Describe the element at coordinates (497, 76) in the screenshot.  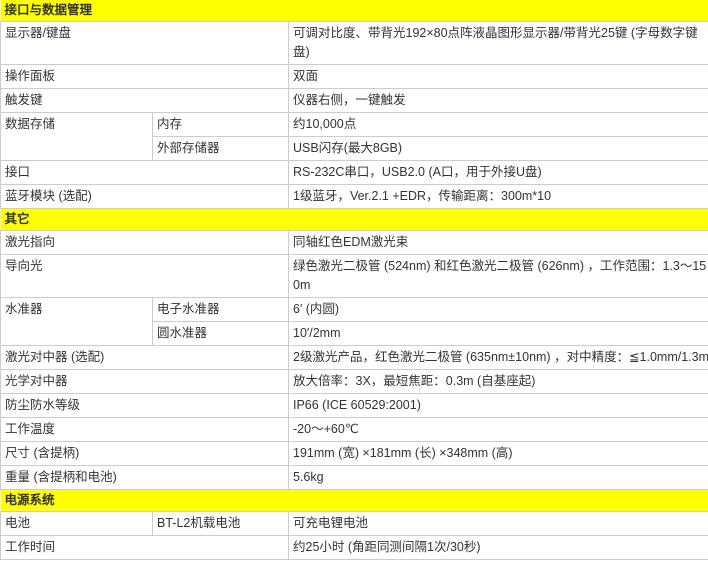
I see `spec-value-cell: 双面` at that location.